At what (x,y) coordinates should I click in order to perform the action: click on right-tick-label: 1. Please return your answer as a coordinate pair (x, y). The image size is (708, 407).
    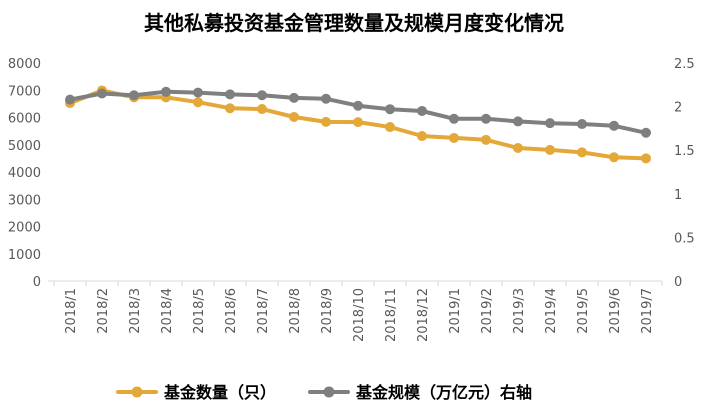
    Looking at the image, I should click on (678, 195).